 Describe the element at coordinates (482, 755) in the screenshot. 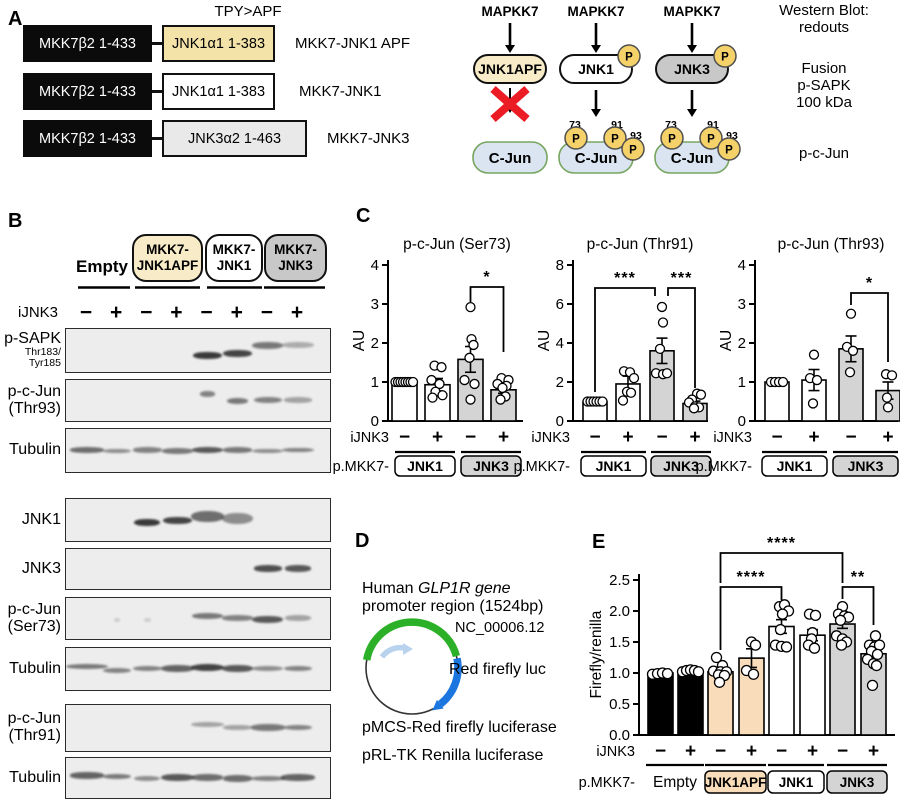

I see `reporter2-rest: Renilla luciferase` at that location.